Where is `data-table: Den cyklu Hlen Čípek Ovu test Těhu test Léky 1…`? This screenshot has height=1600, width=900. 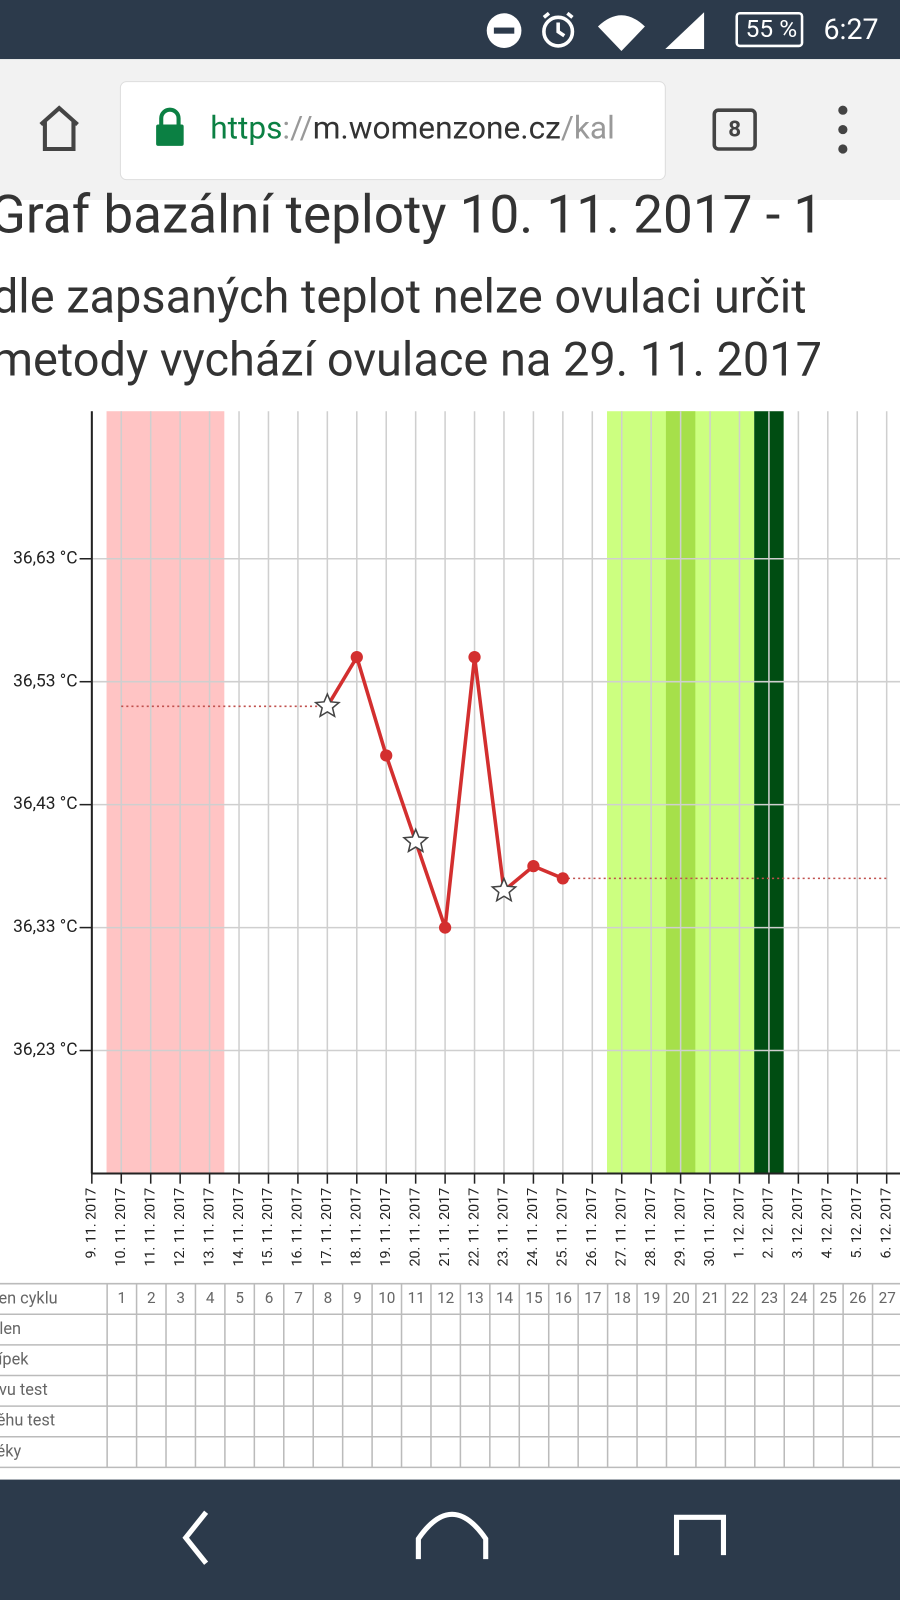
data-table: Den cyklu Hlen Čípek Ovu test Těhu test Léky 1… is located at coordinates (450, 1375).